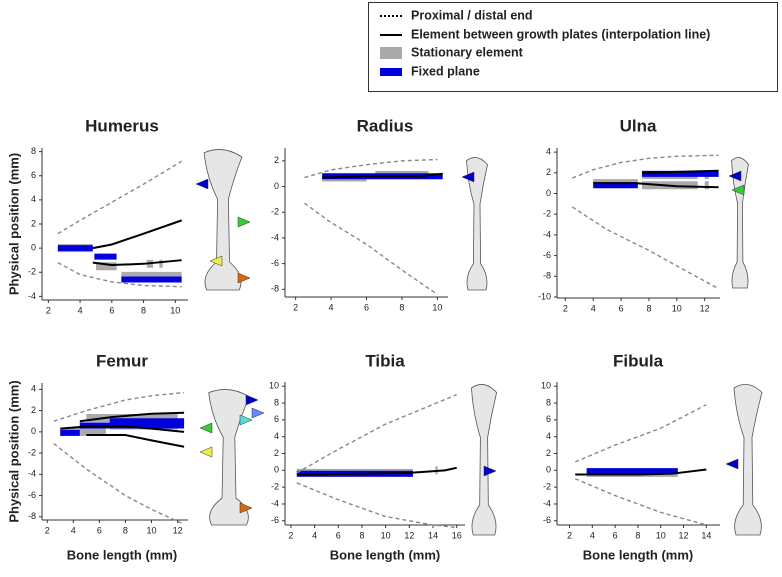 The height and width of the screenshot is (577, 782). I want to click on legend-label: Proximal / distal end, so click(472, 15).